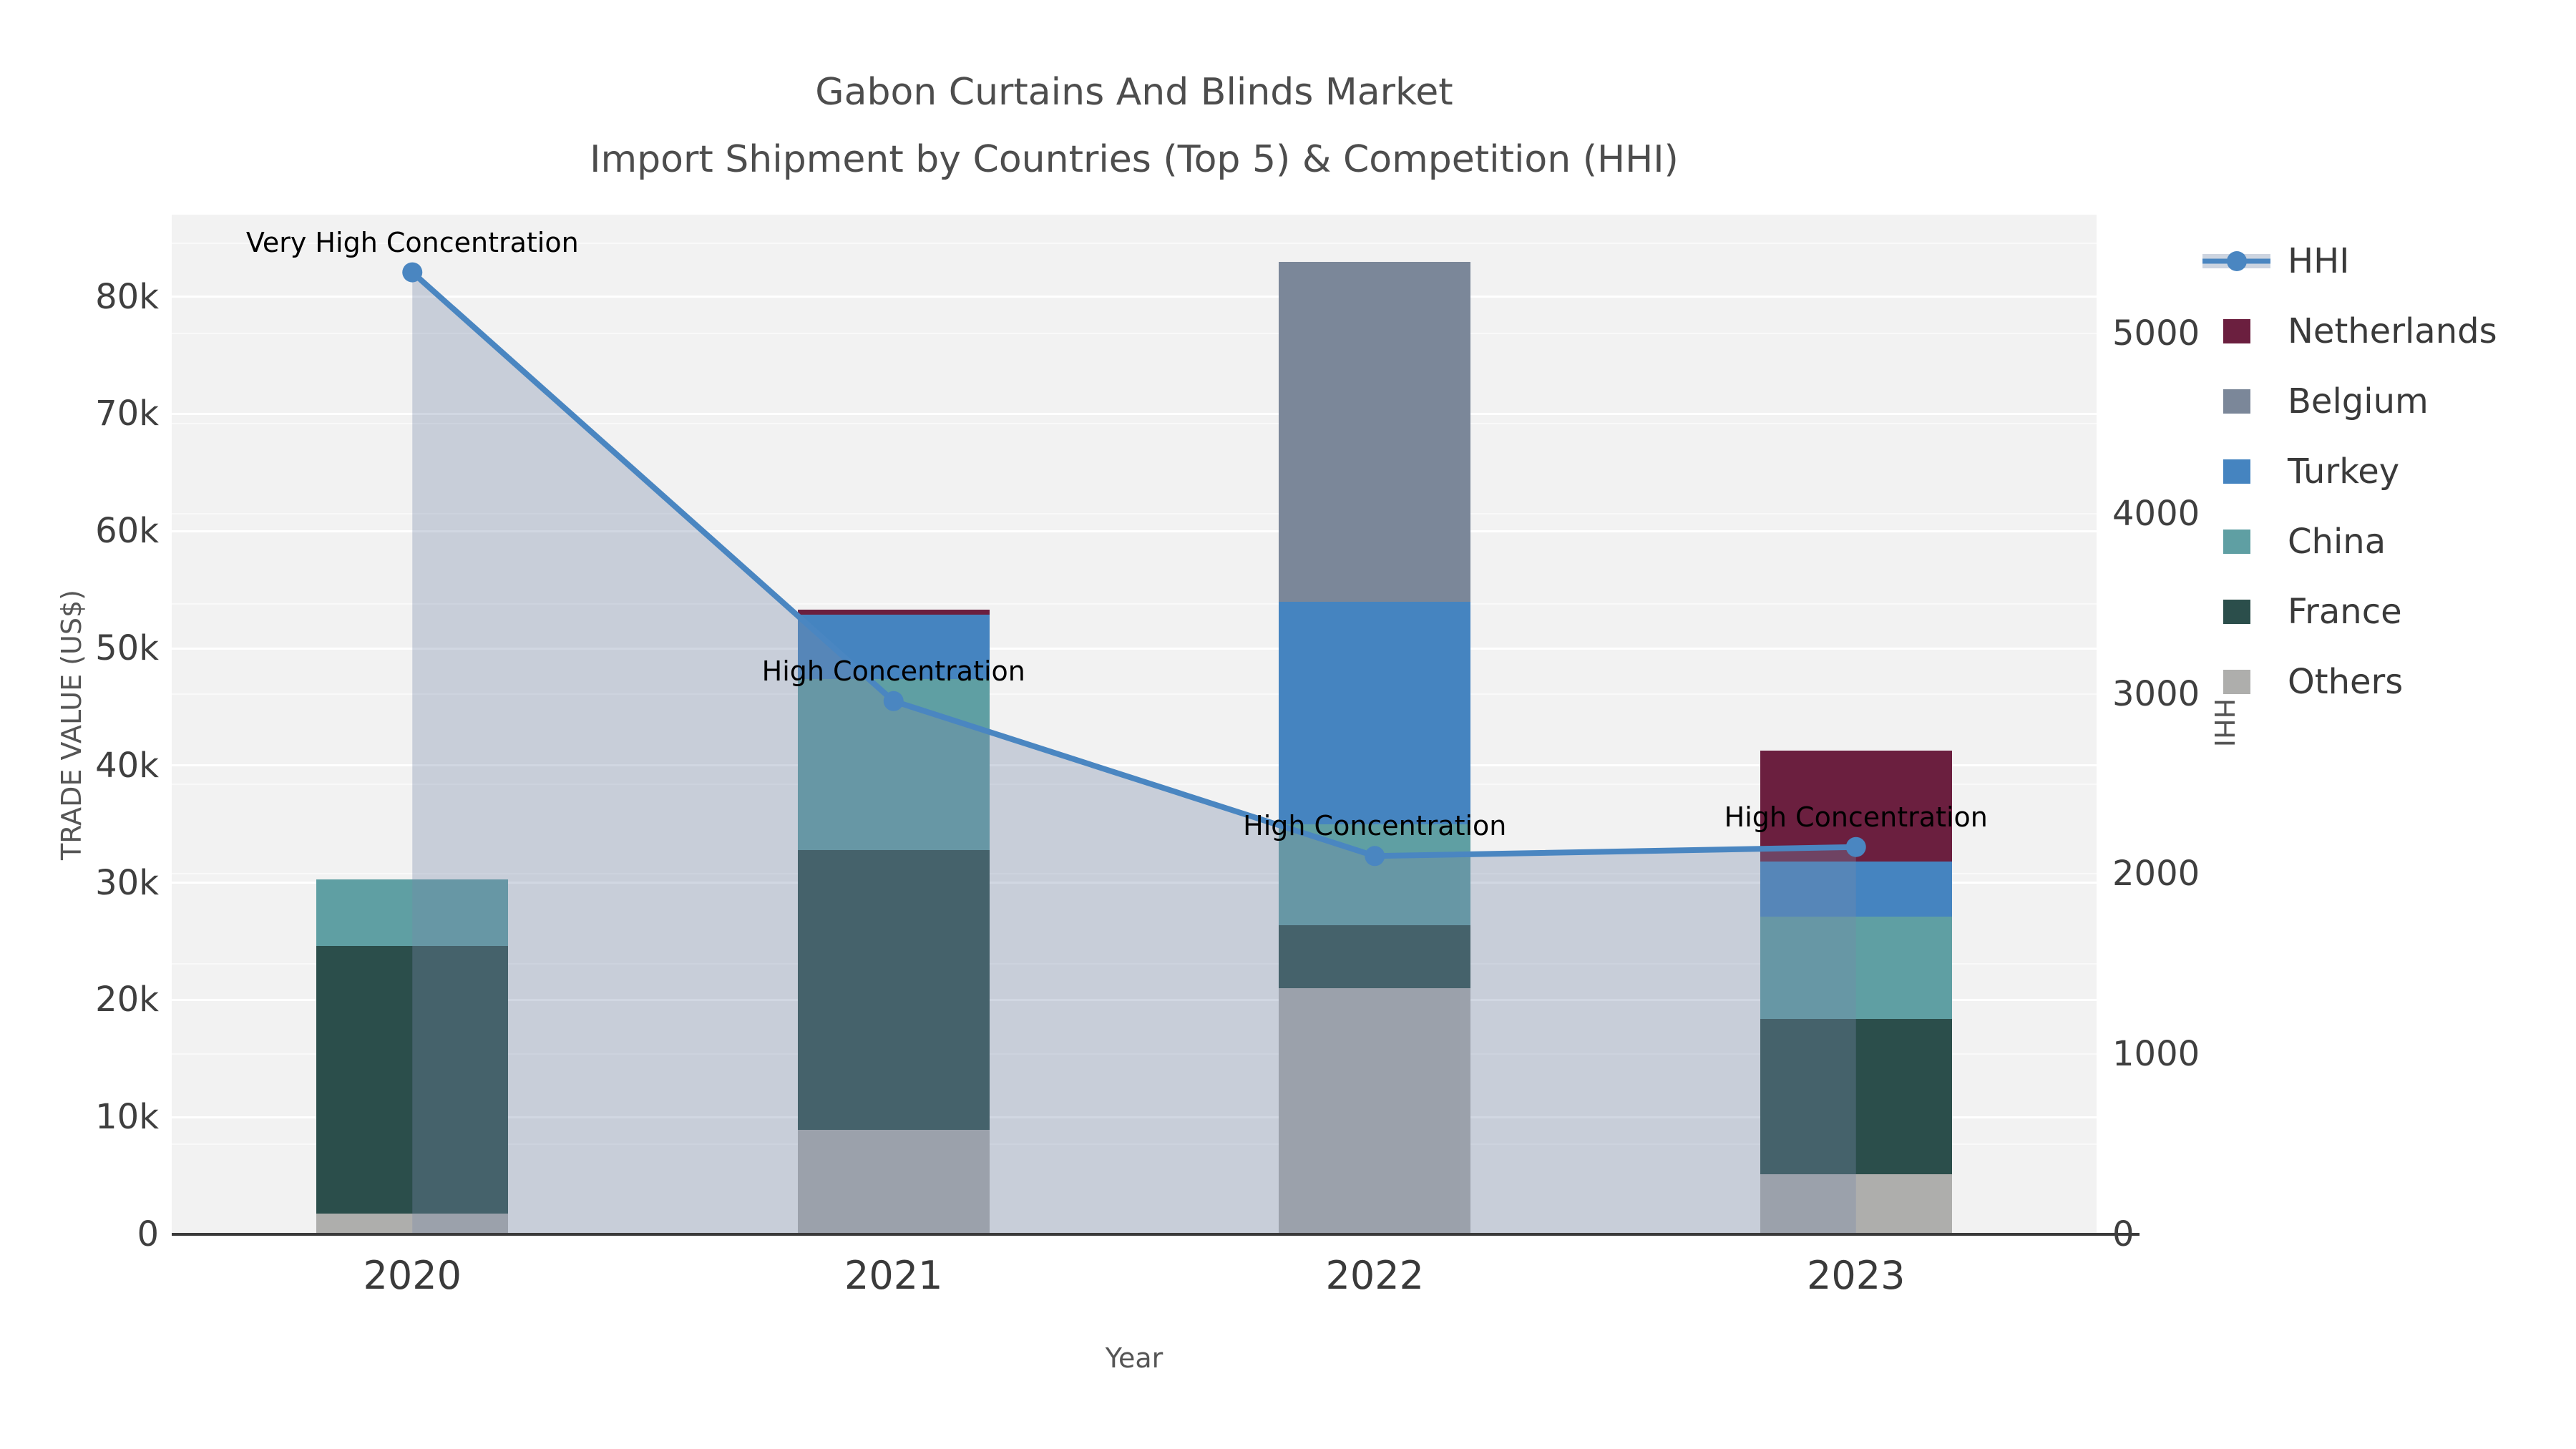  What do you see at coordinates (127, 296) in the screenshot?
I see `y-left-tick-label: 80k` at bounding box center [127, 296].